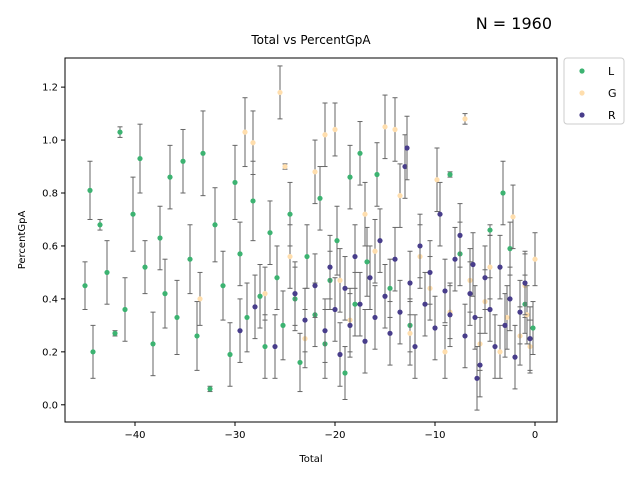  I want to click on y-tick-label: 0.6, so click(50, 246).